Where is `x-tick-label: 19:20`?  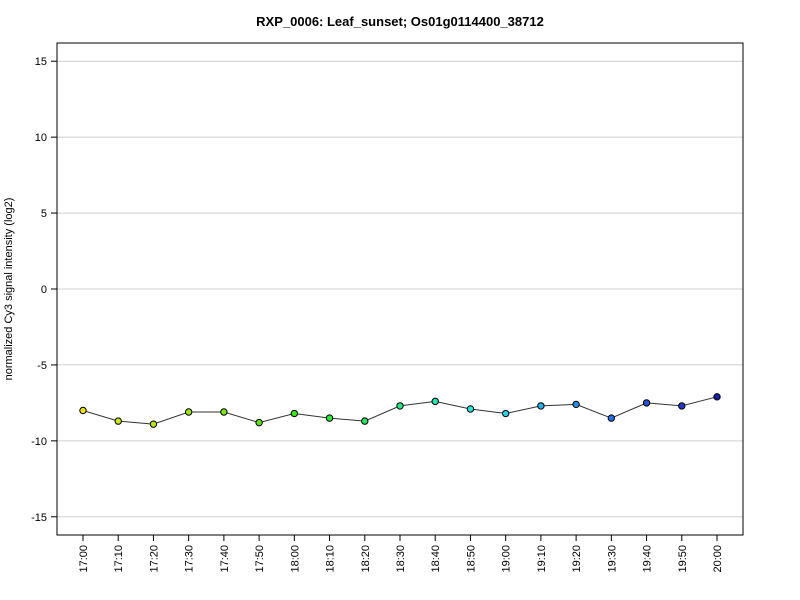 x-tick-label: 19:20 is located at coordinates (577, 559).